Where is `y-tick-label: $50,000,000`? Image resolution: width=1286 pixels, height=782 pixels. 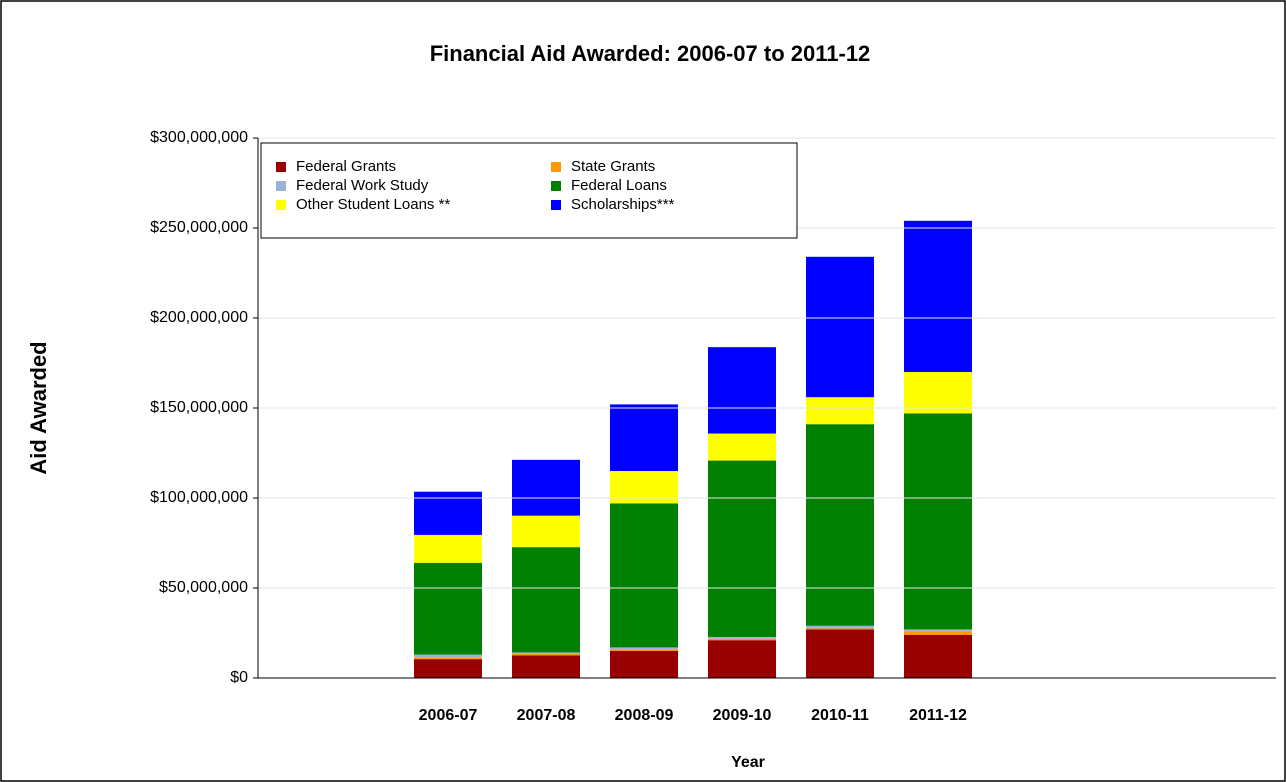
y-tick-label: $50,000,000 is located at coordinates (203, 587).